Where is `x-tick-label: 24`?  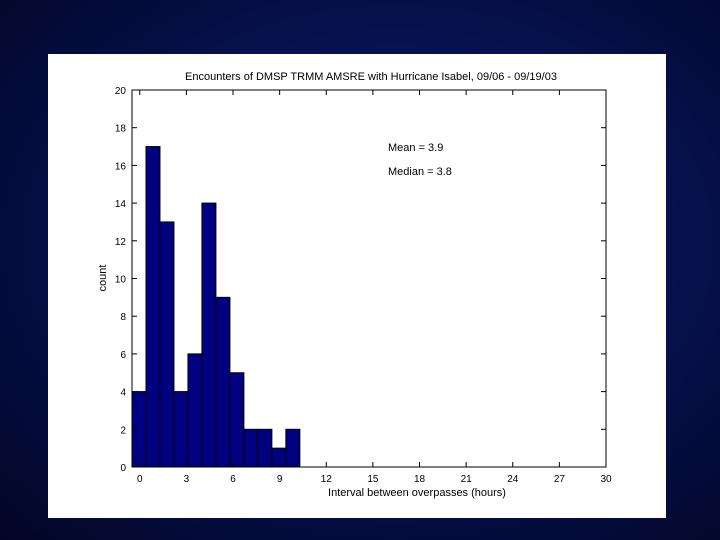
x-tick-label: 24 is located at coordinates (513, 479).